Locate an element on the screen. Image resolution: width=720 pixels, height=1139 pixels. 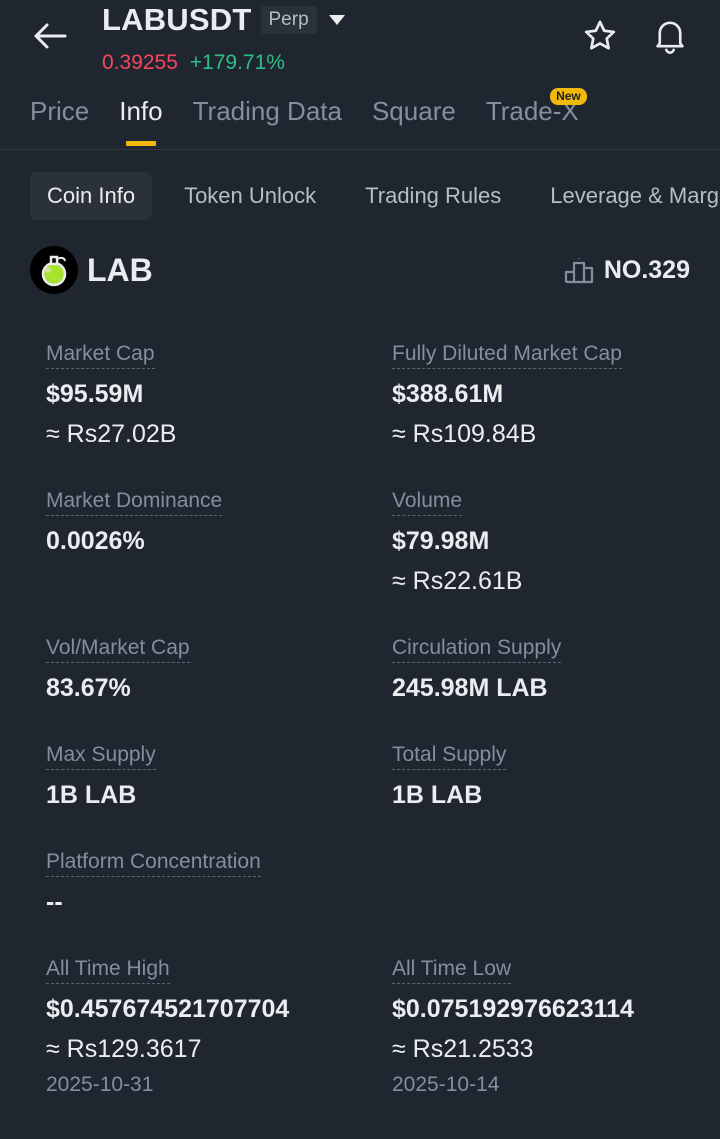
stat-market-dominance: Market Dominance 0.0026% is located at coordinates (134, 522).